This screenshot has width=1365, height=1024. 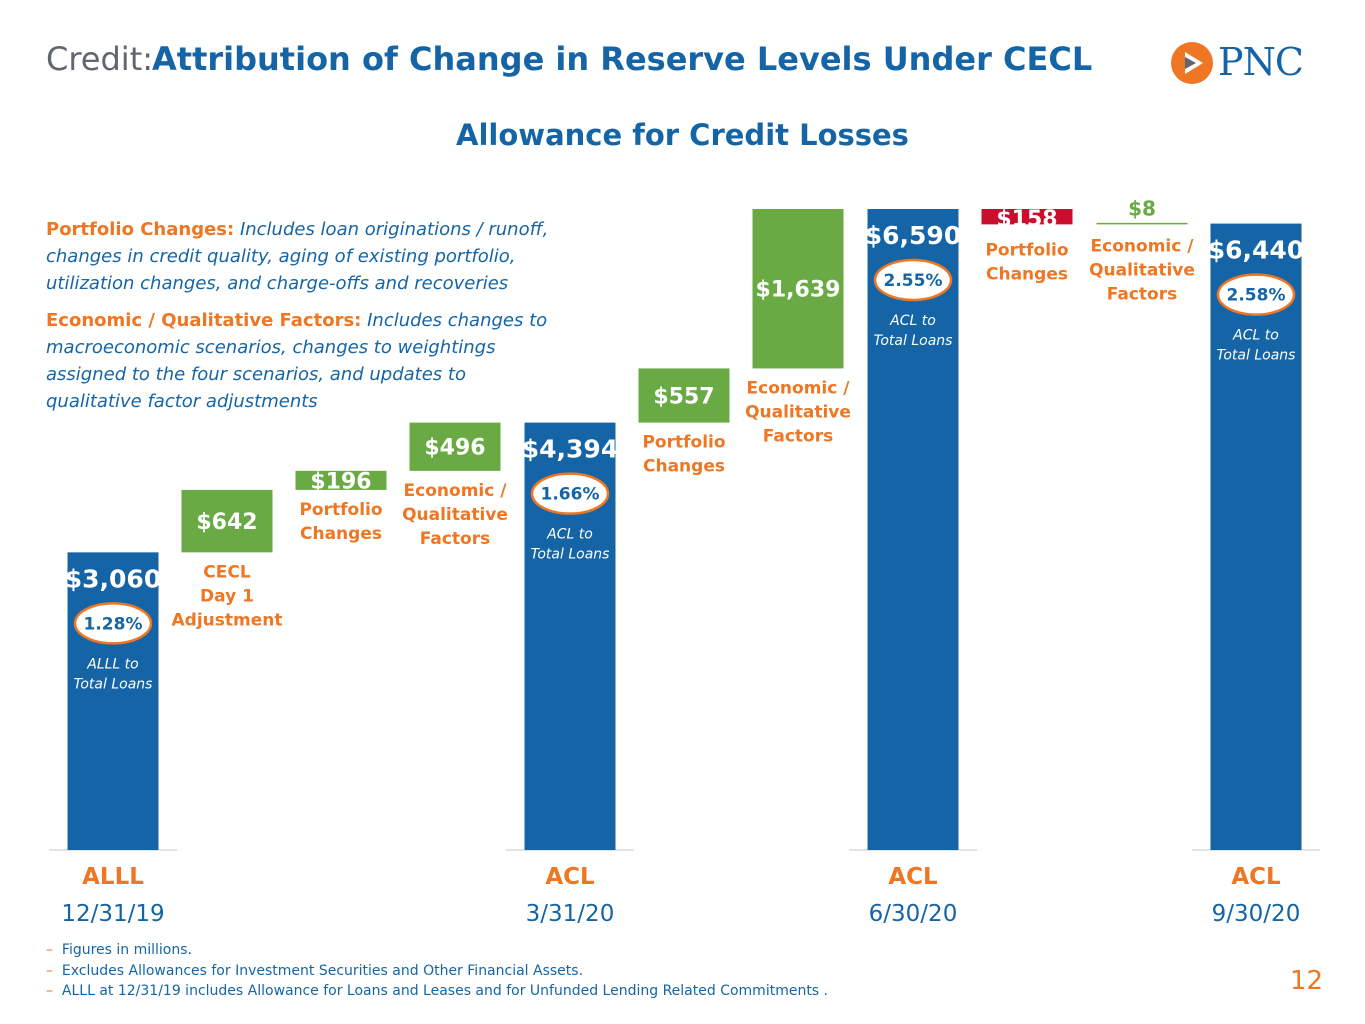 I want to click on ratio-label: 1.28%, so click(x=113, y=624).